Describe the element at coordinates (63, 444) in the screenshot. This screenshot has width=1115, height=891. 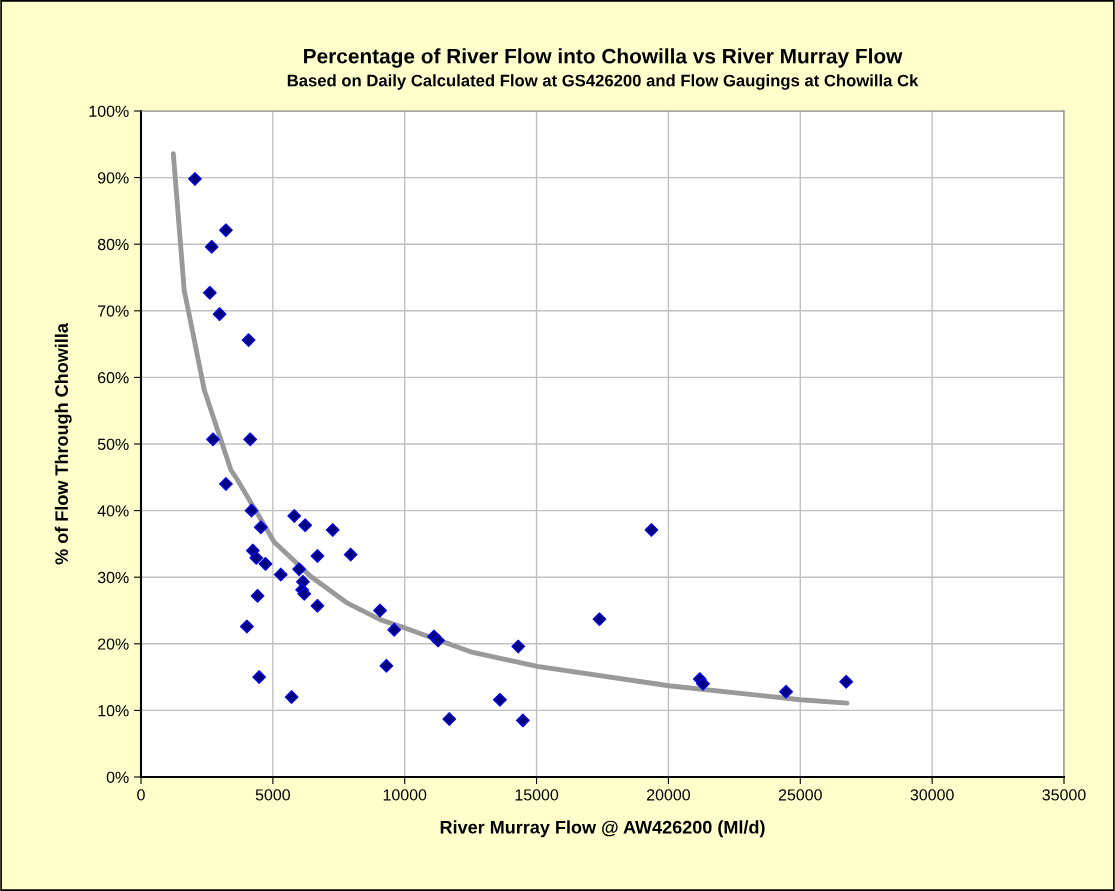
I see `y-axis-title: % of Flow Through Chowilla` at that location.